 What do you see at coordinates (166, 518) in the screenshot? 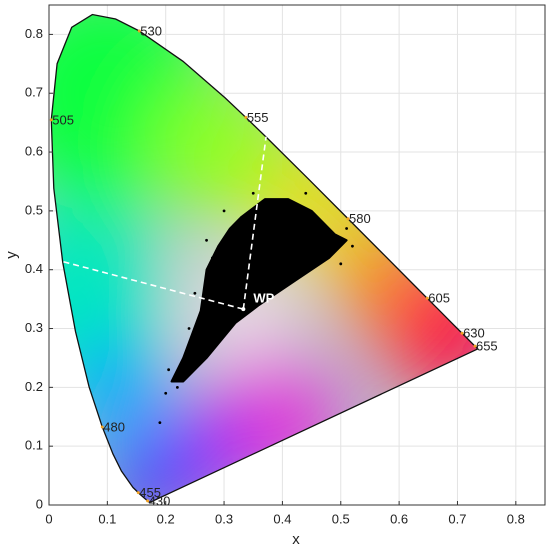
I see `x-tick-label: 0.2` at bounding box center [166, 518].